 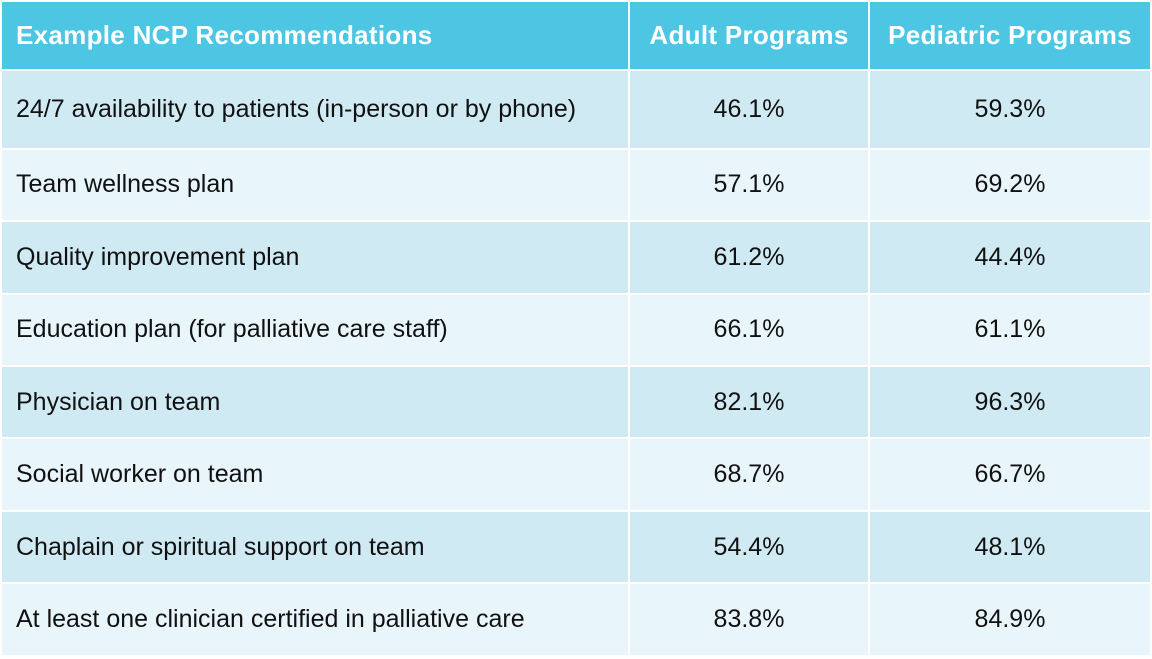 I want to click on pediatric-value-cell: 66.7%, so click(x=1010, y=474).